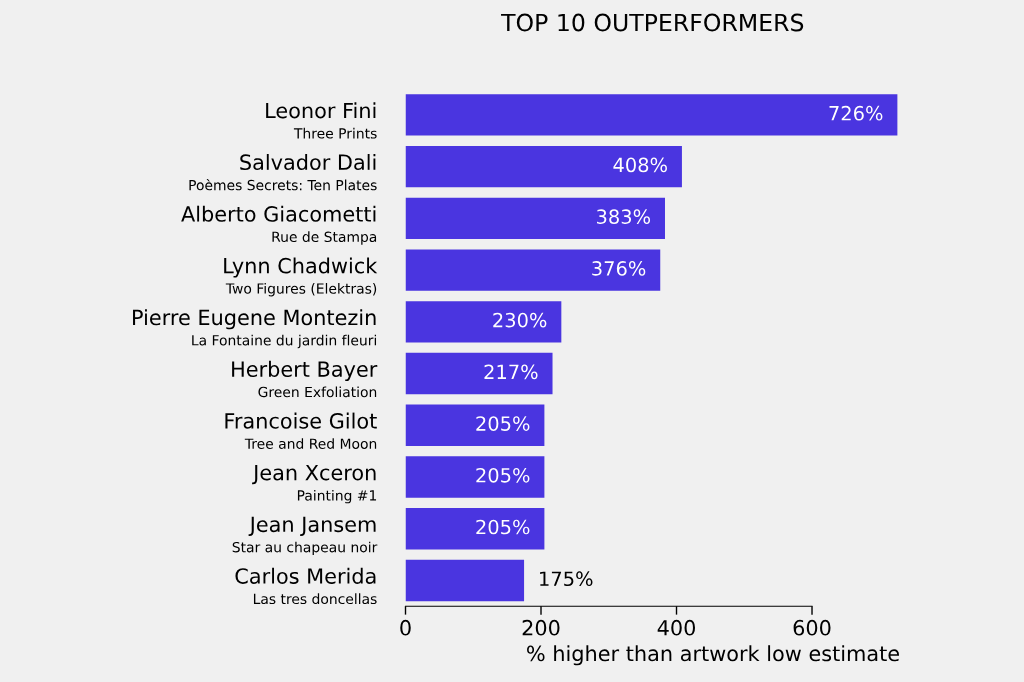 The image size is (1024, 682). Describe the element at coordinates (255, 329) in the screenshot. I see `y-tick-label: Pierre Eugene Montezin La Fontaine du jardin fleuri` at that location.